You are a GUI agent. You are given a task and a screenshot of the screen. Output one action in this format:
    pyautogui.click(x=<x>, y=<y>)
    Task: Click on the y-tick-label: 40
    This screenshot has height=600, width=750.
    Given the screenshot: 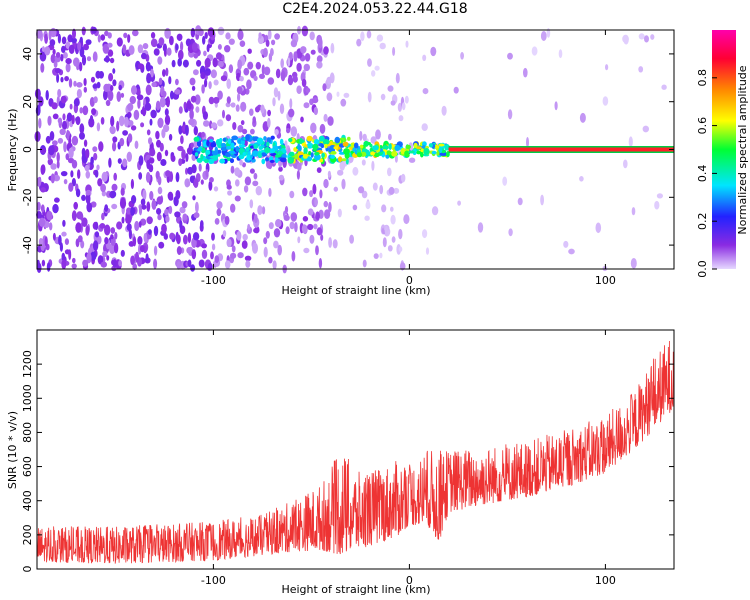 What is the action you would take?
    pyautogui.click(x=27, y=54)
    